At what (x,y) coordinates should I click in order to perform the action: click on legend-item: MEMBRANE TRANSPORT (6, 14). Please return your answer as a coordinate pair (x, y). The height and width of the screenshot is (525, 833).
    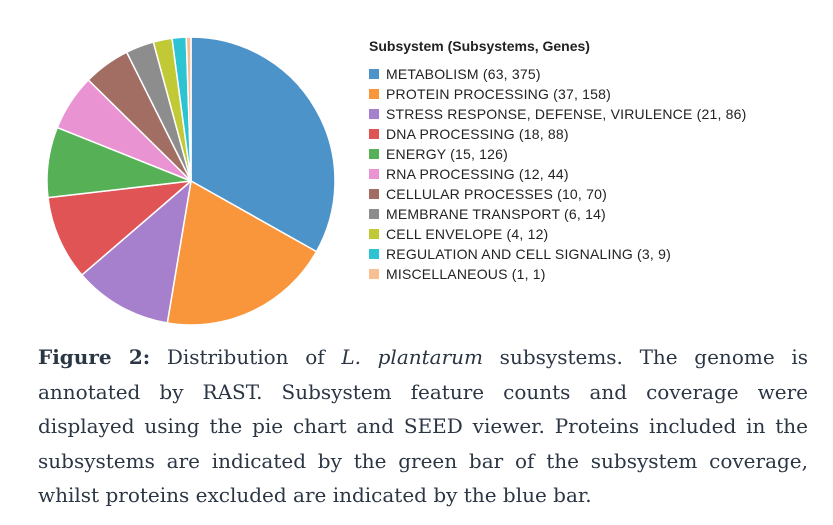
    Looking at the image, I should click on (557, 214).